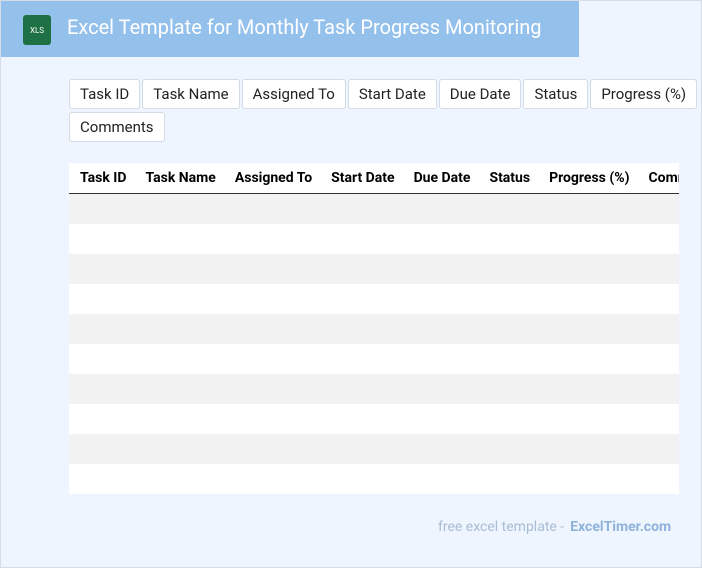 The image size is (702, 568). Describe the element at coordinates (117, 127) in the screenshot. I see `chip: Comments` at that location.